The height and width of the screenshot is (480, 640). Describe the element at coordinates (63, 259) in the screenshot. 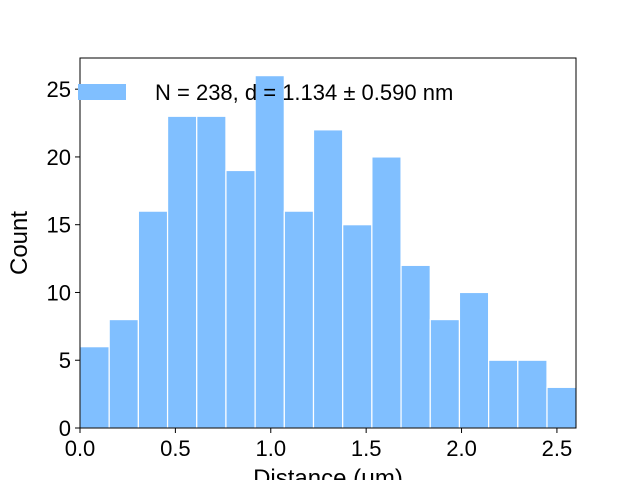

I see `y-ticks: 0 5 10 15 20 25` at that location.